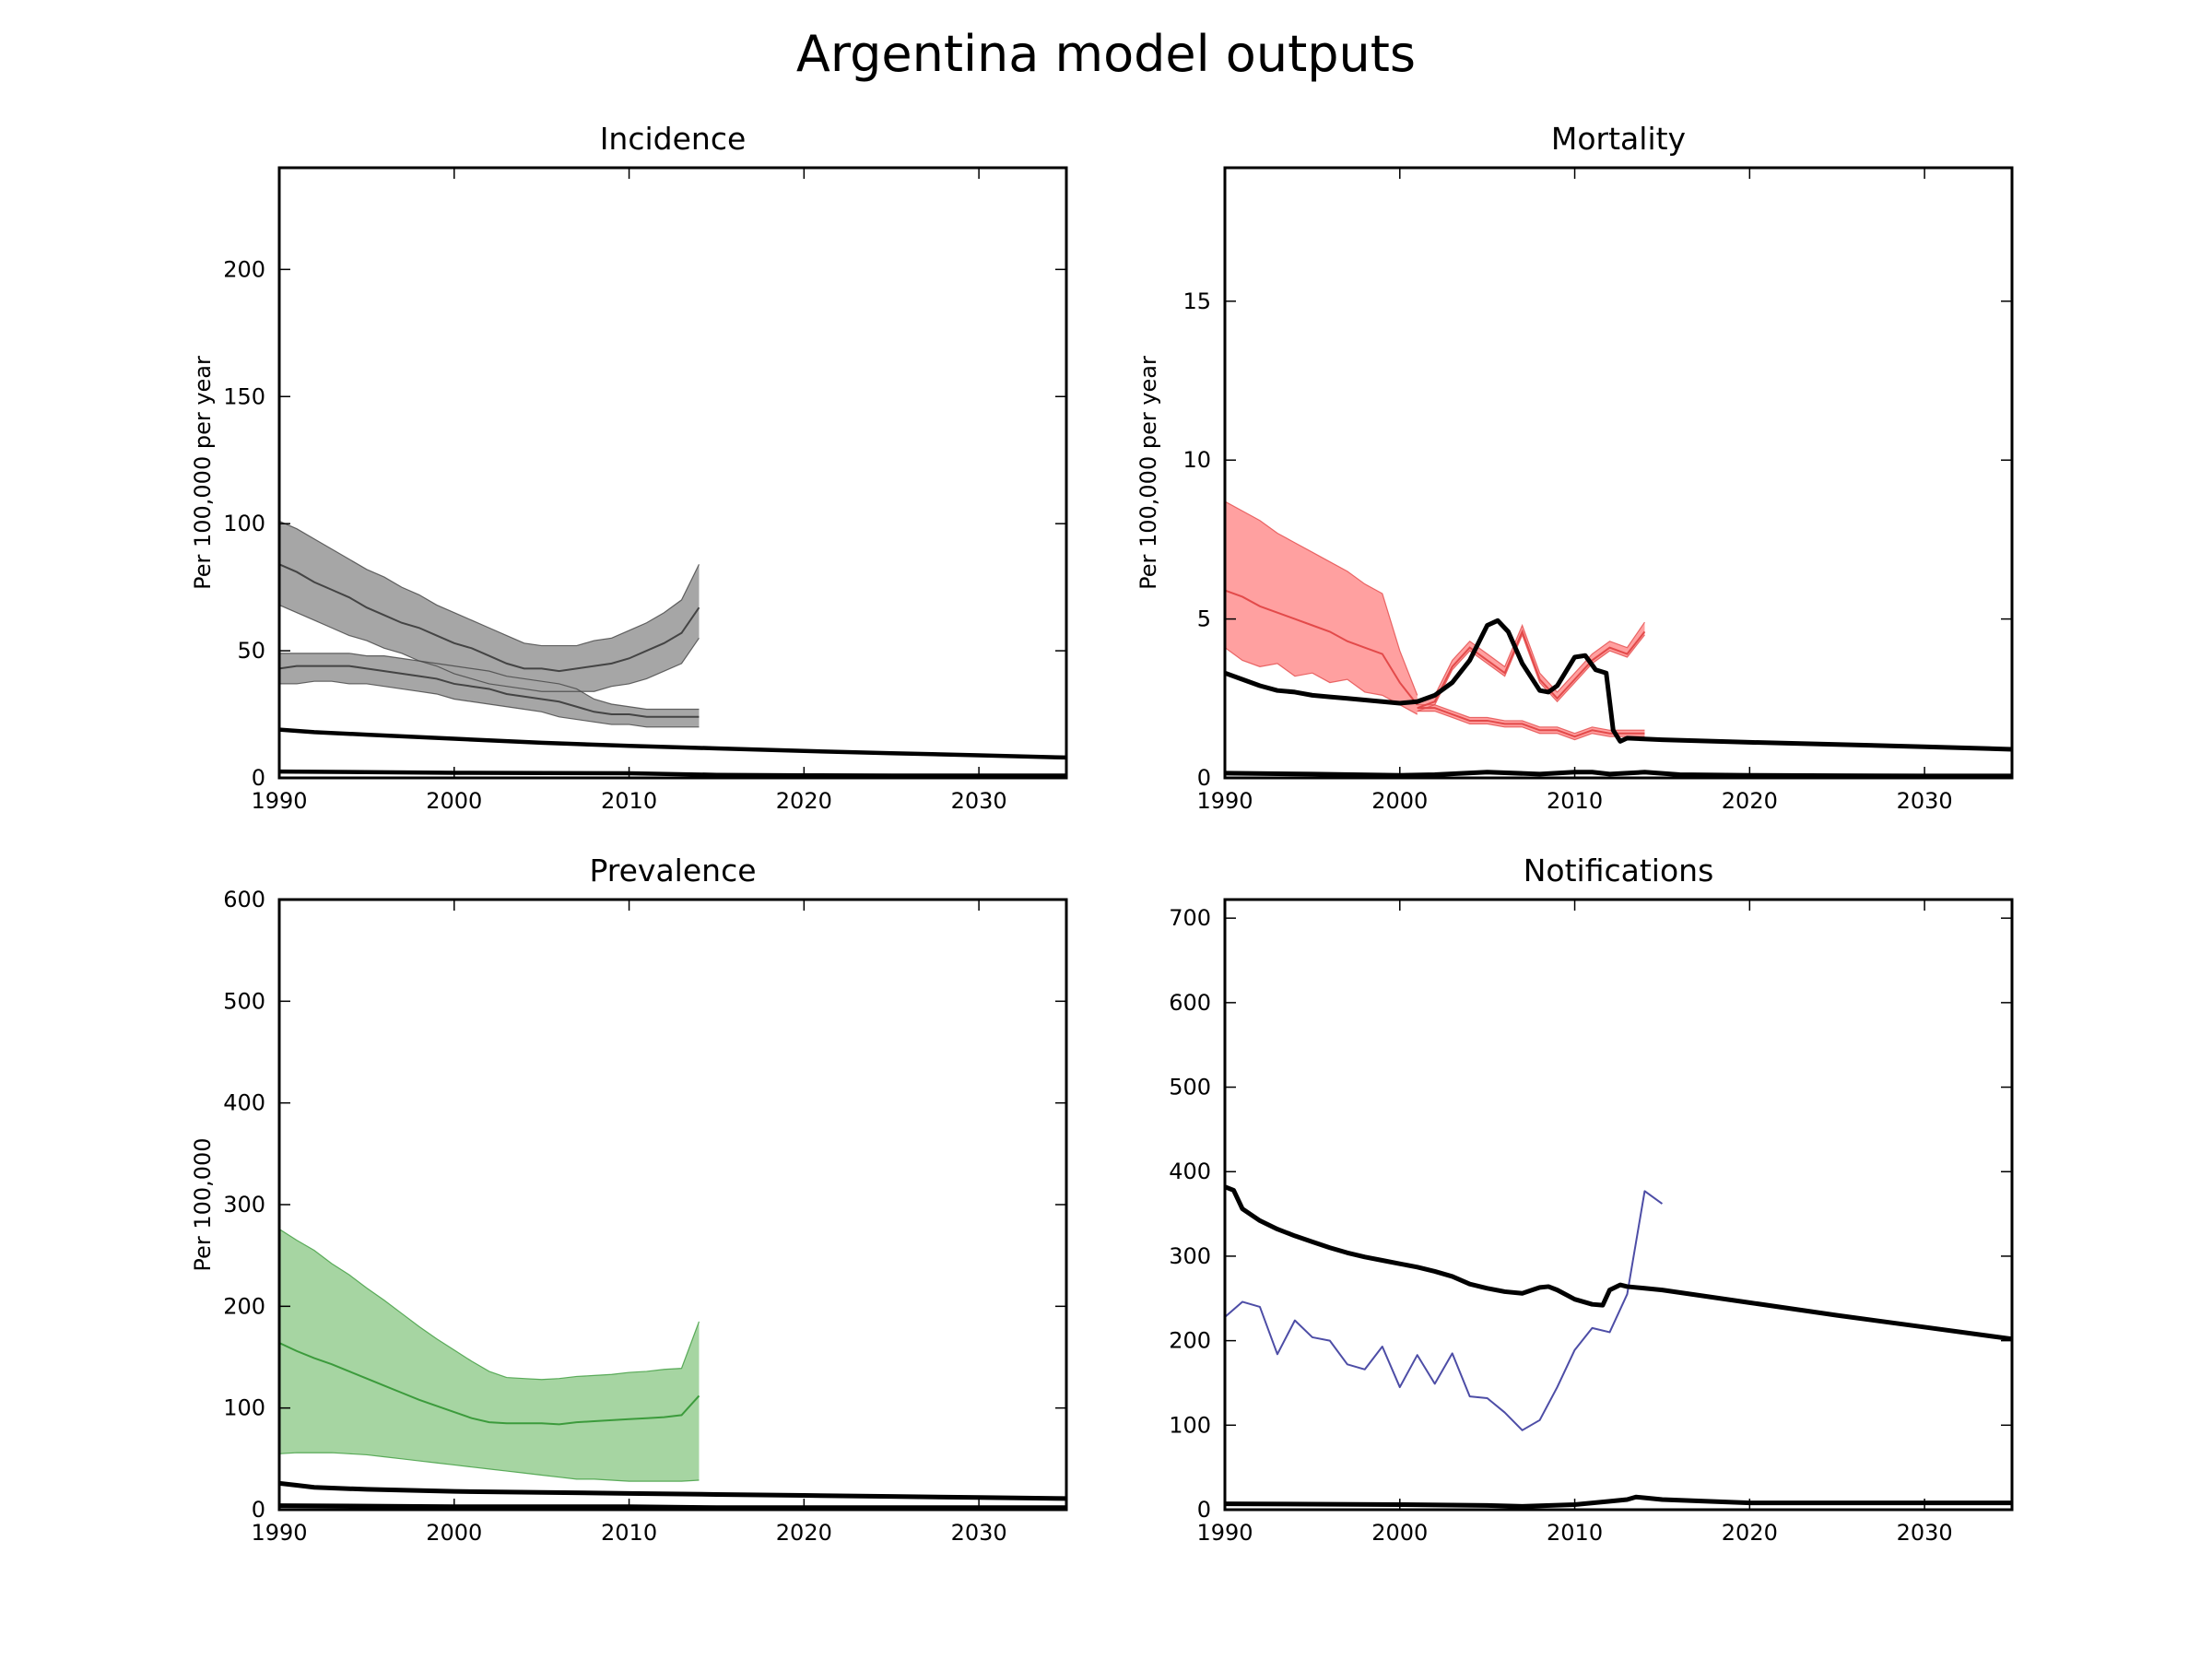 The width and height of the screenshot is (2212, 1659). What do you see at coordinates (1196, 460) in the screenshot?
I see `y-tick-label: 10` at bounding box center [1196, 460].